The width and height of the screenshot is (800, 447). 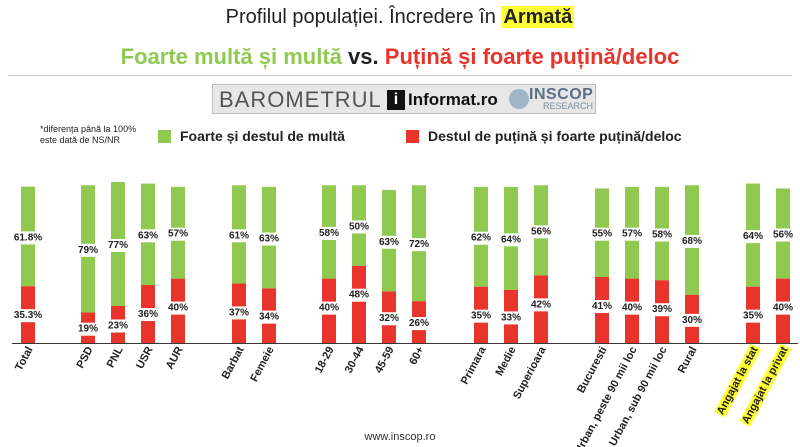 I want to click on x-tick-label-6: Femeie, so click(x=262, y=364).